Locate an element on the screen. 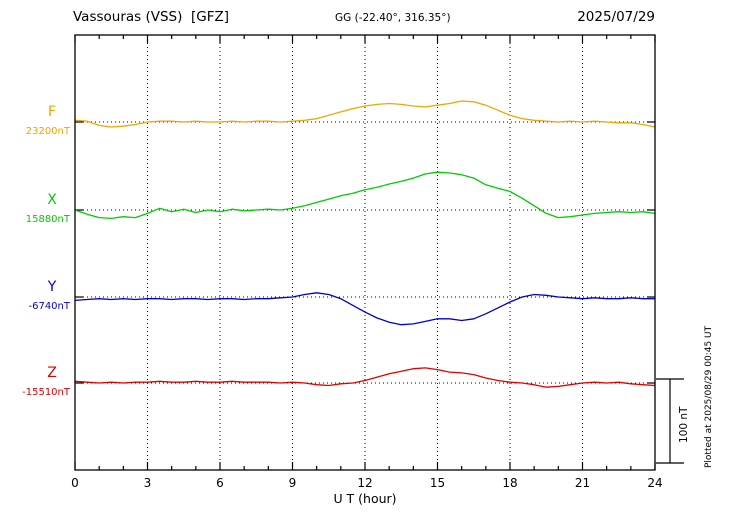 The image size is (730, 520). x-tick-label-9: 9 is located at coordinates (292, 483).